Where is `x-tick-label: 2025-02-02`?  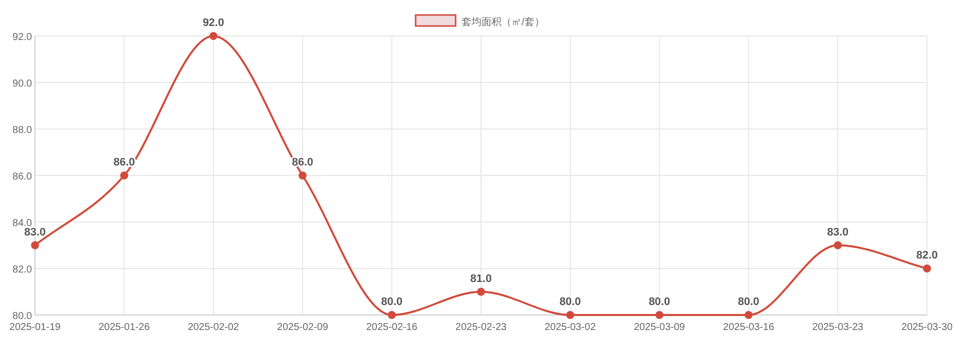 x-tick-label: 2025-02-02 is located at coordinates (214, 327).